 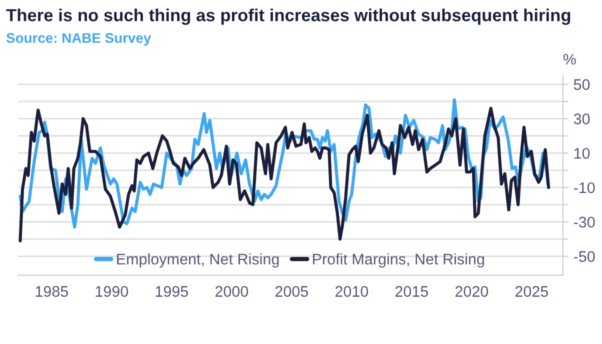 What do you see at coordinates (398, 260) in the screenshot?
I see `legend-label: Profit Margins, Net Rising` at bounding box center [398, 260].